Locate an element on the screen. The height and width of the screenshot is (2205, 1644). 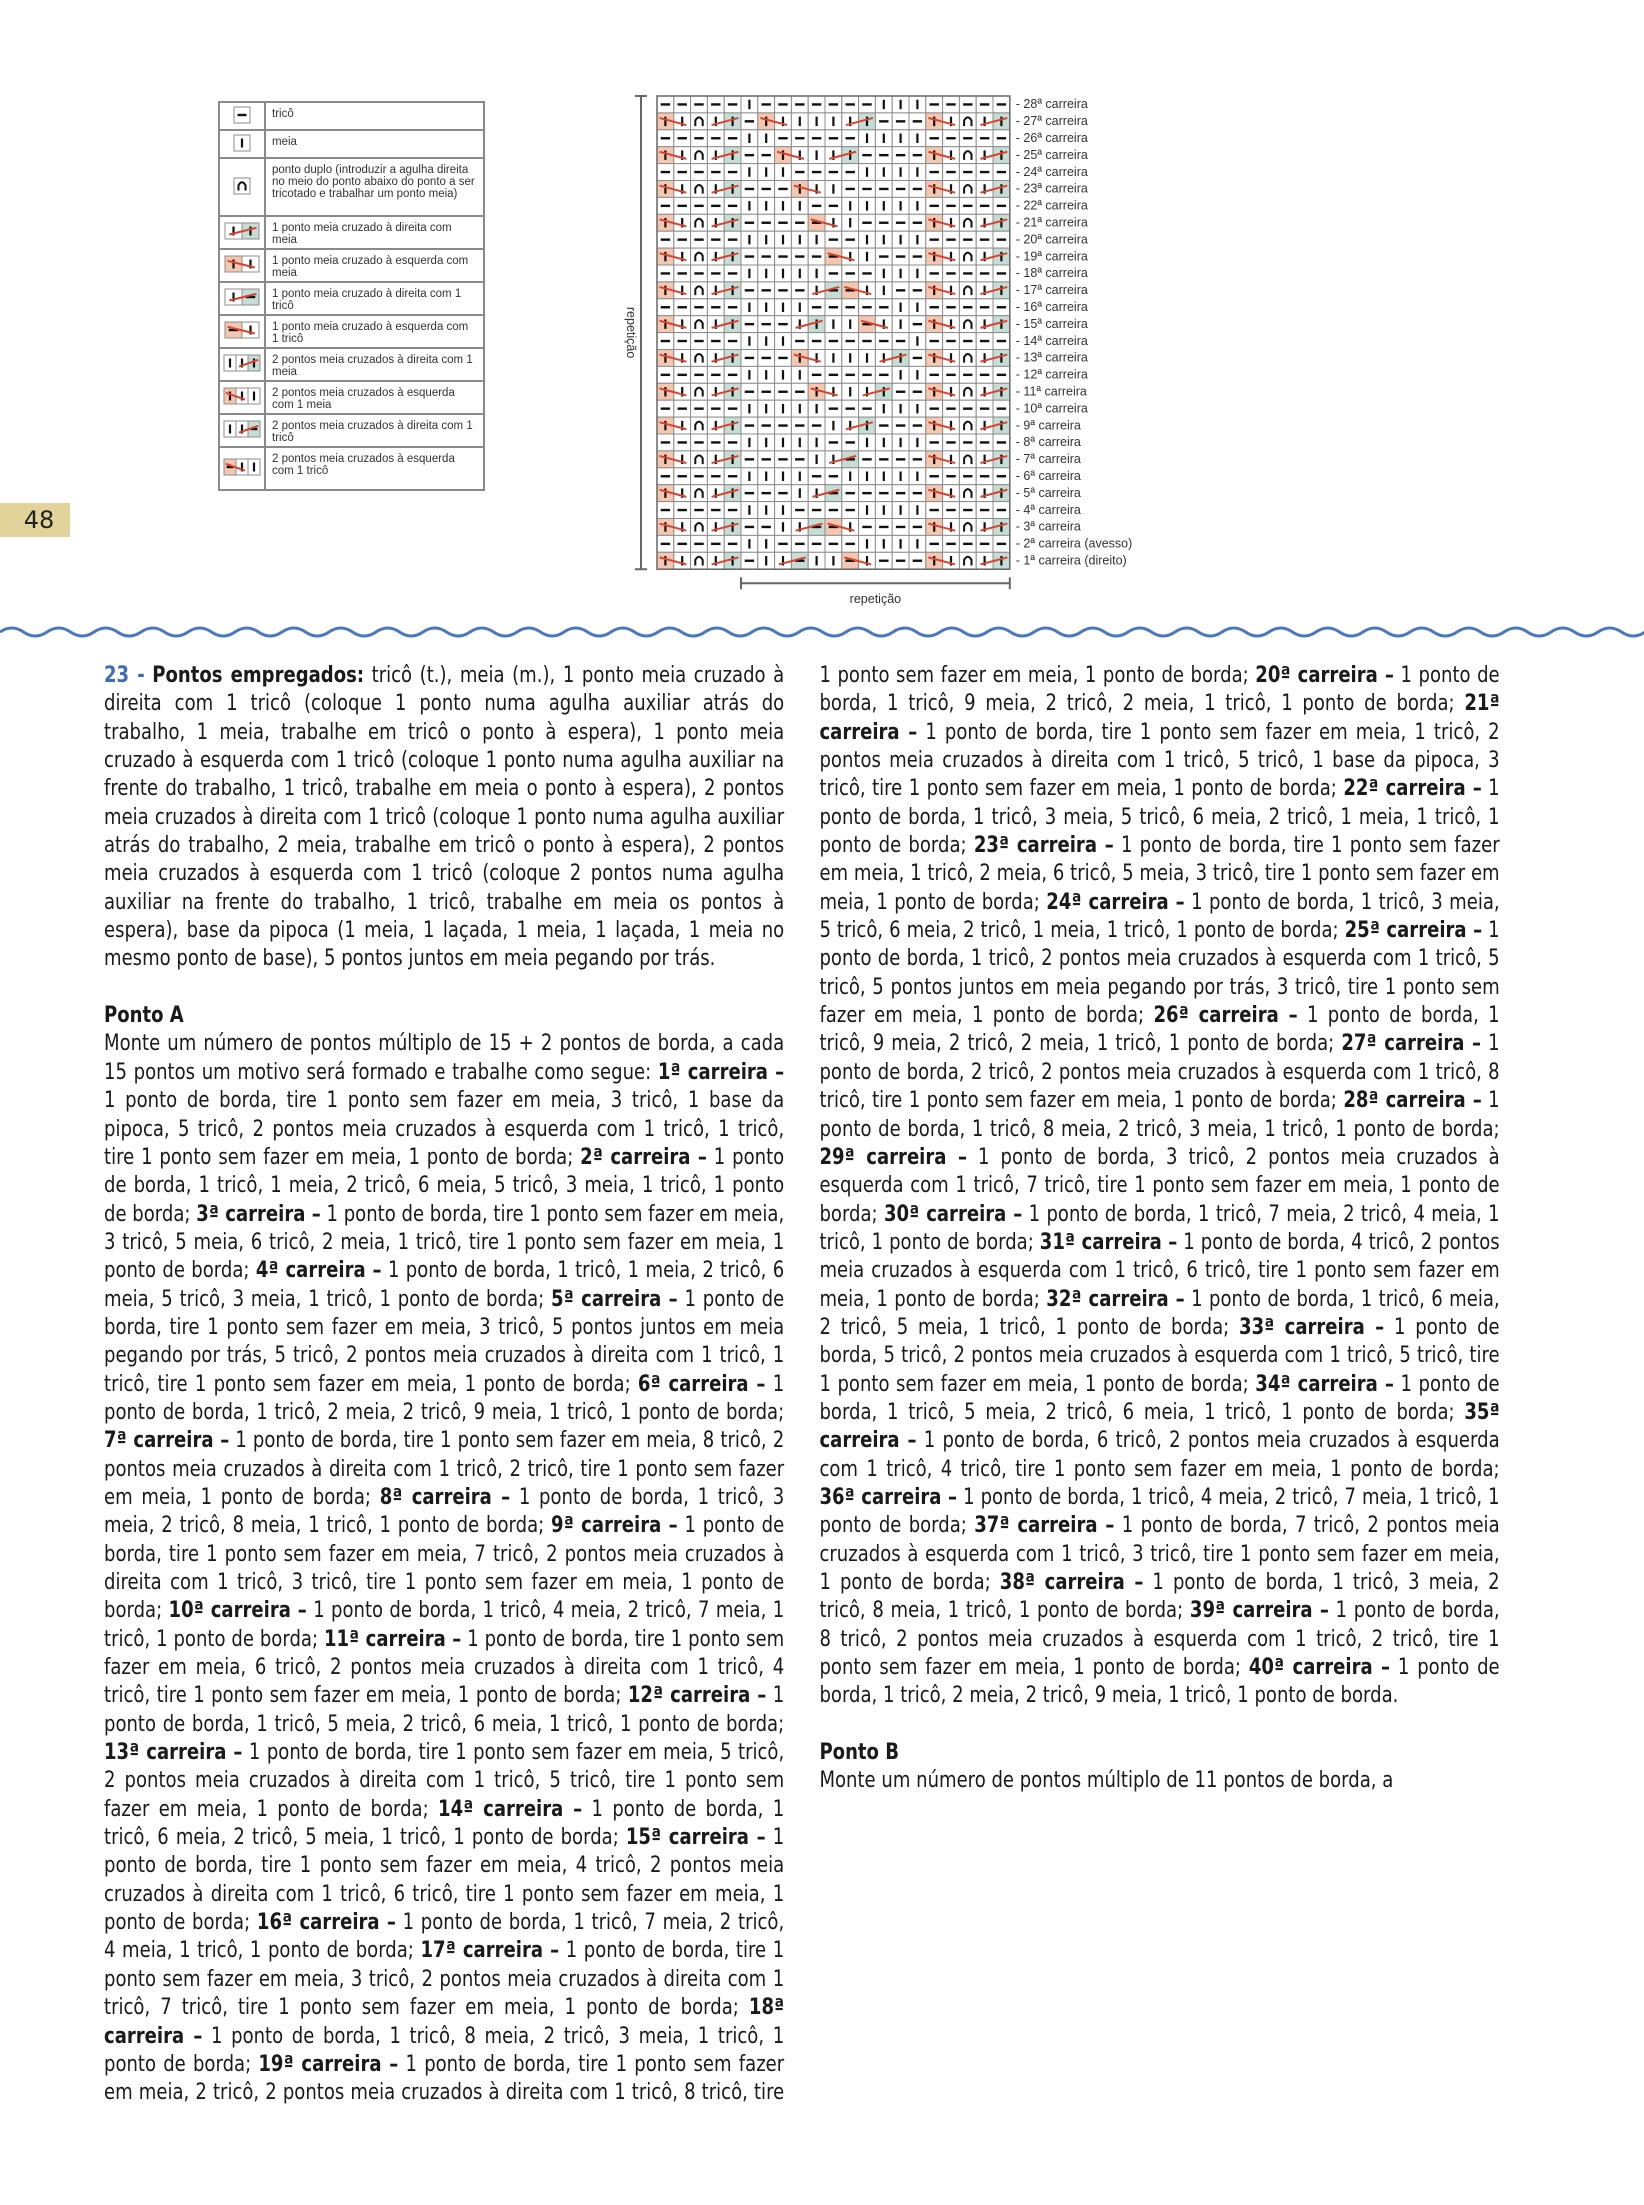
row-label: 40ª carreira – is located at coordinates (1319, 1668).